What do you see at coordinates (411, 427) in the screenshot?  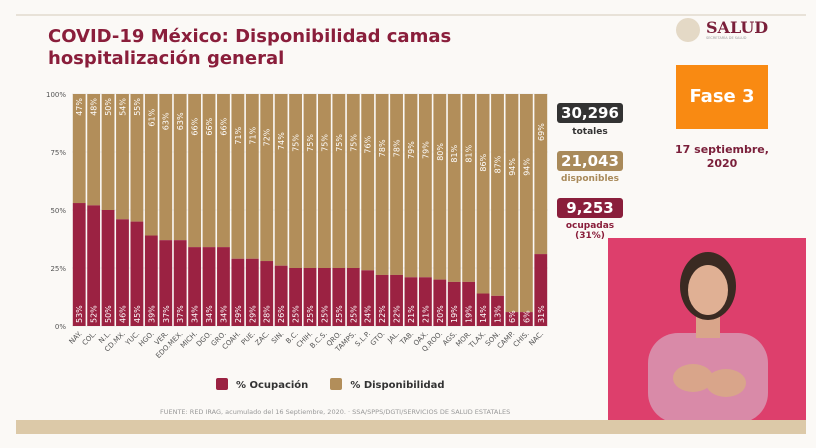 I see `footer-band` at bounding box center [411, 427].